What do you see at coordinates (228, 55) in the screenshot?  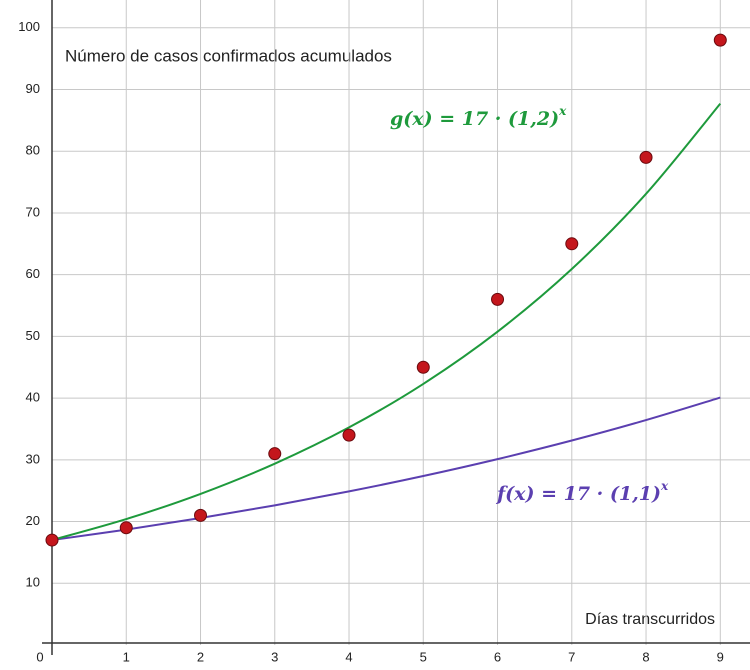 I see `chart-title: Número de casos confirmados acumulados` at bounding box center [228, 55].